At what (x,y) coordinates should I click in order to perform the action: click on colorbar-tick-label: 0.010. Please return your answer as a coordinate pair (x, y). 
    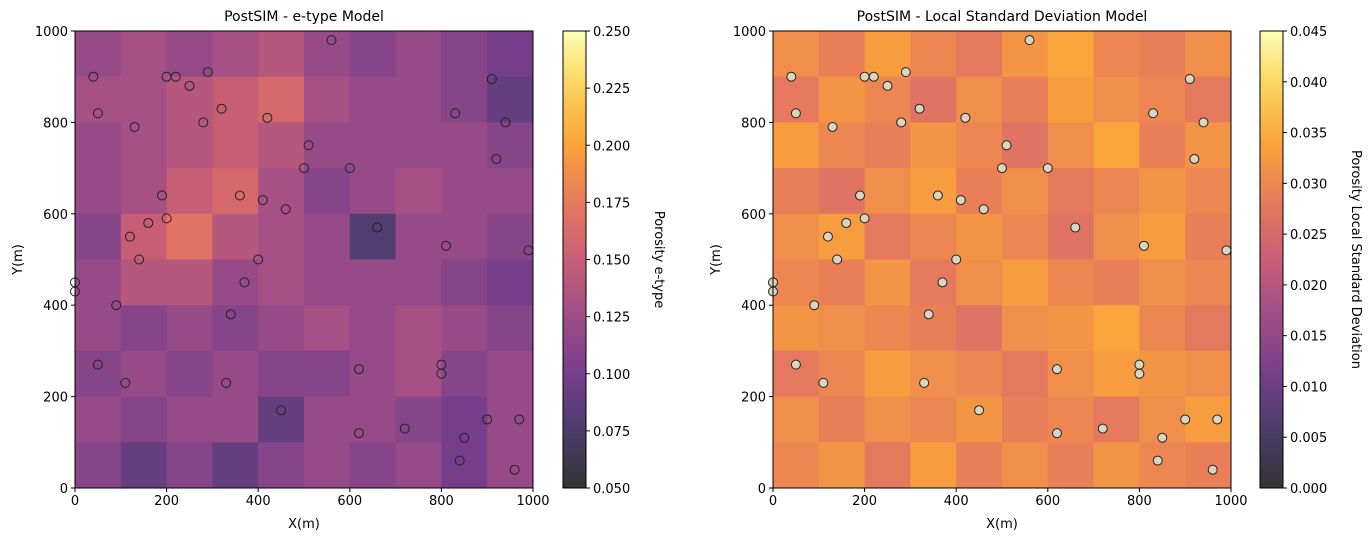
    Looking at the image, I should click on (1308, 387).